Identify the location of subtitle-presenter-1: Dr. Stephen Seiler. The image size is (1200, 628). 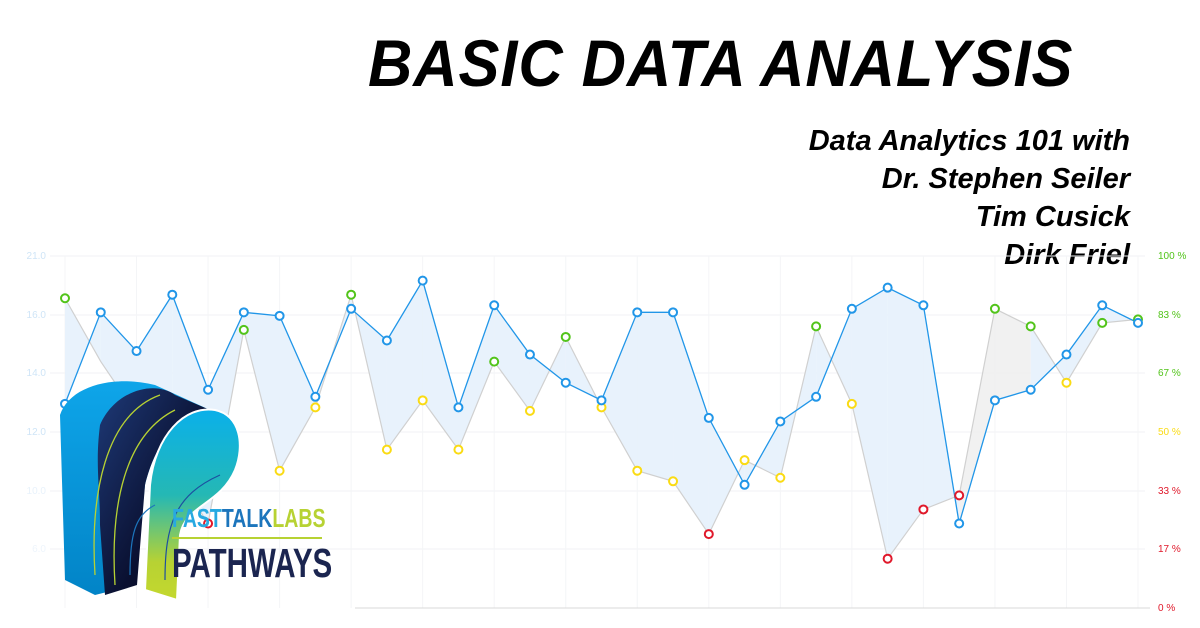
(1005, 179).